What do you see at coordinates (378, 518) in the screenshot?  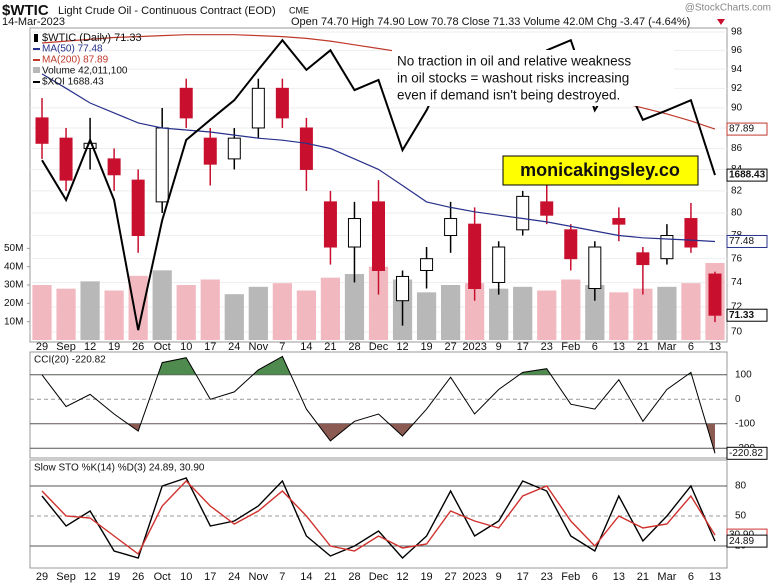 I see `stochastic-line` at bounding box center [378, 518].